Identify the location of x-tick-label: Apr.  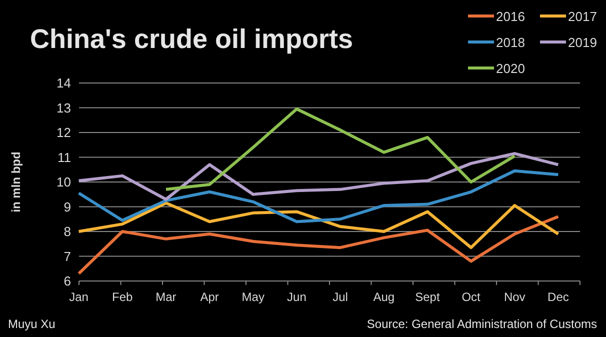
(209, 297).